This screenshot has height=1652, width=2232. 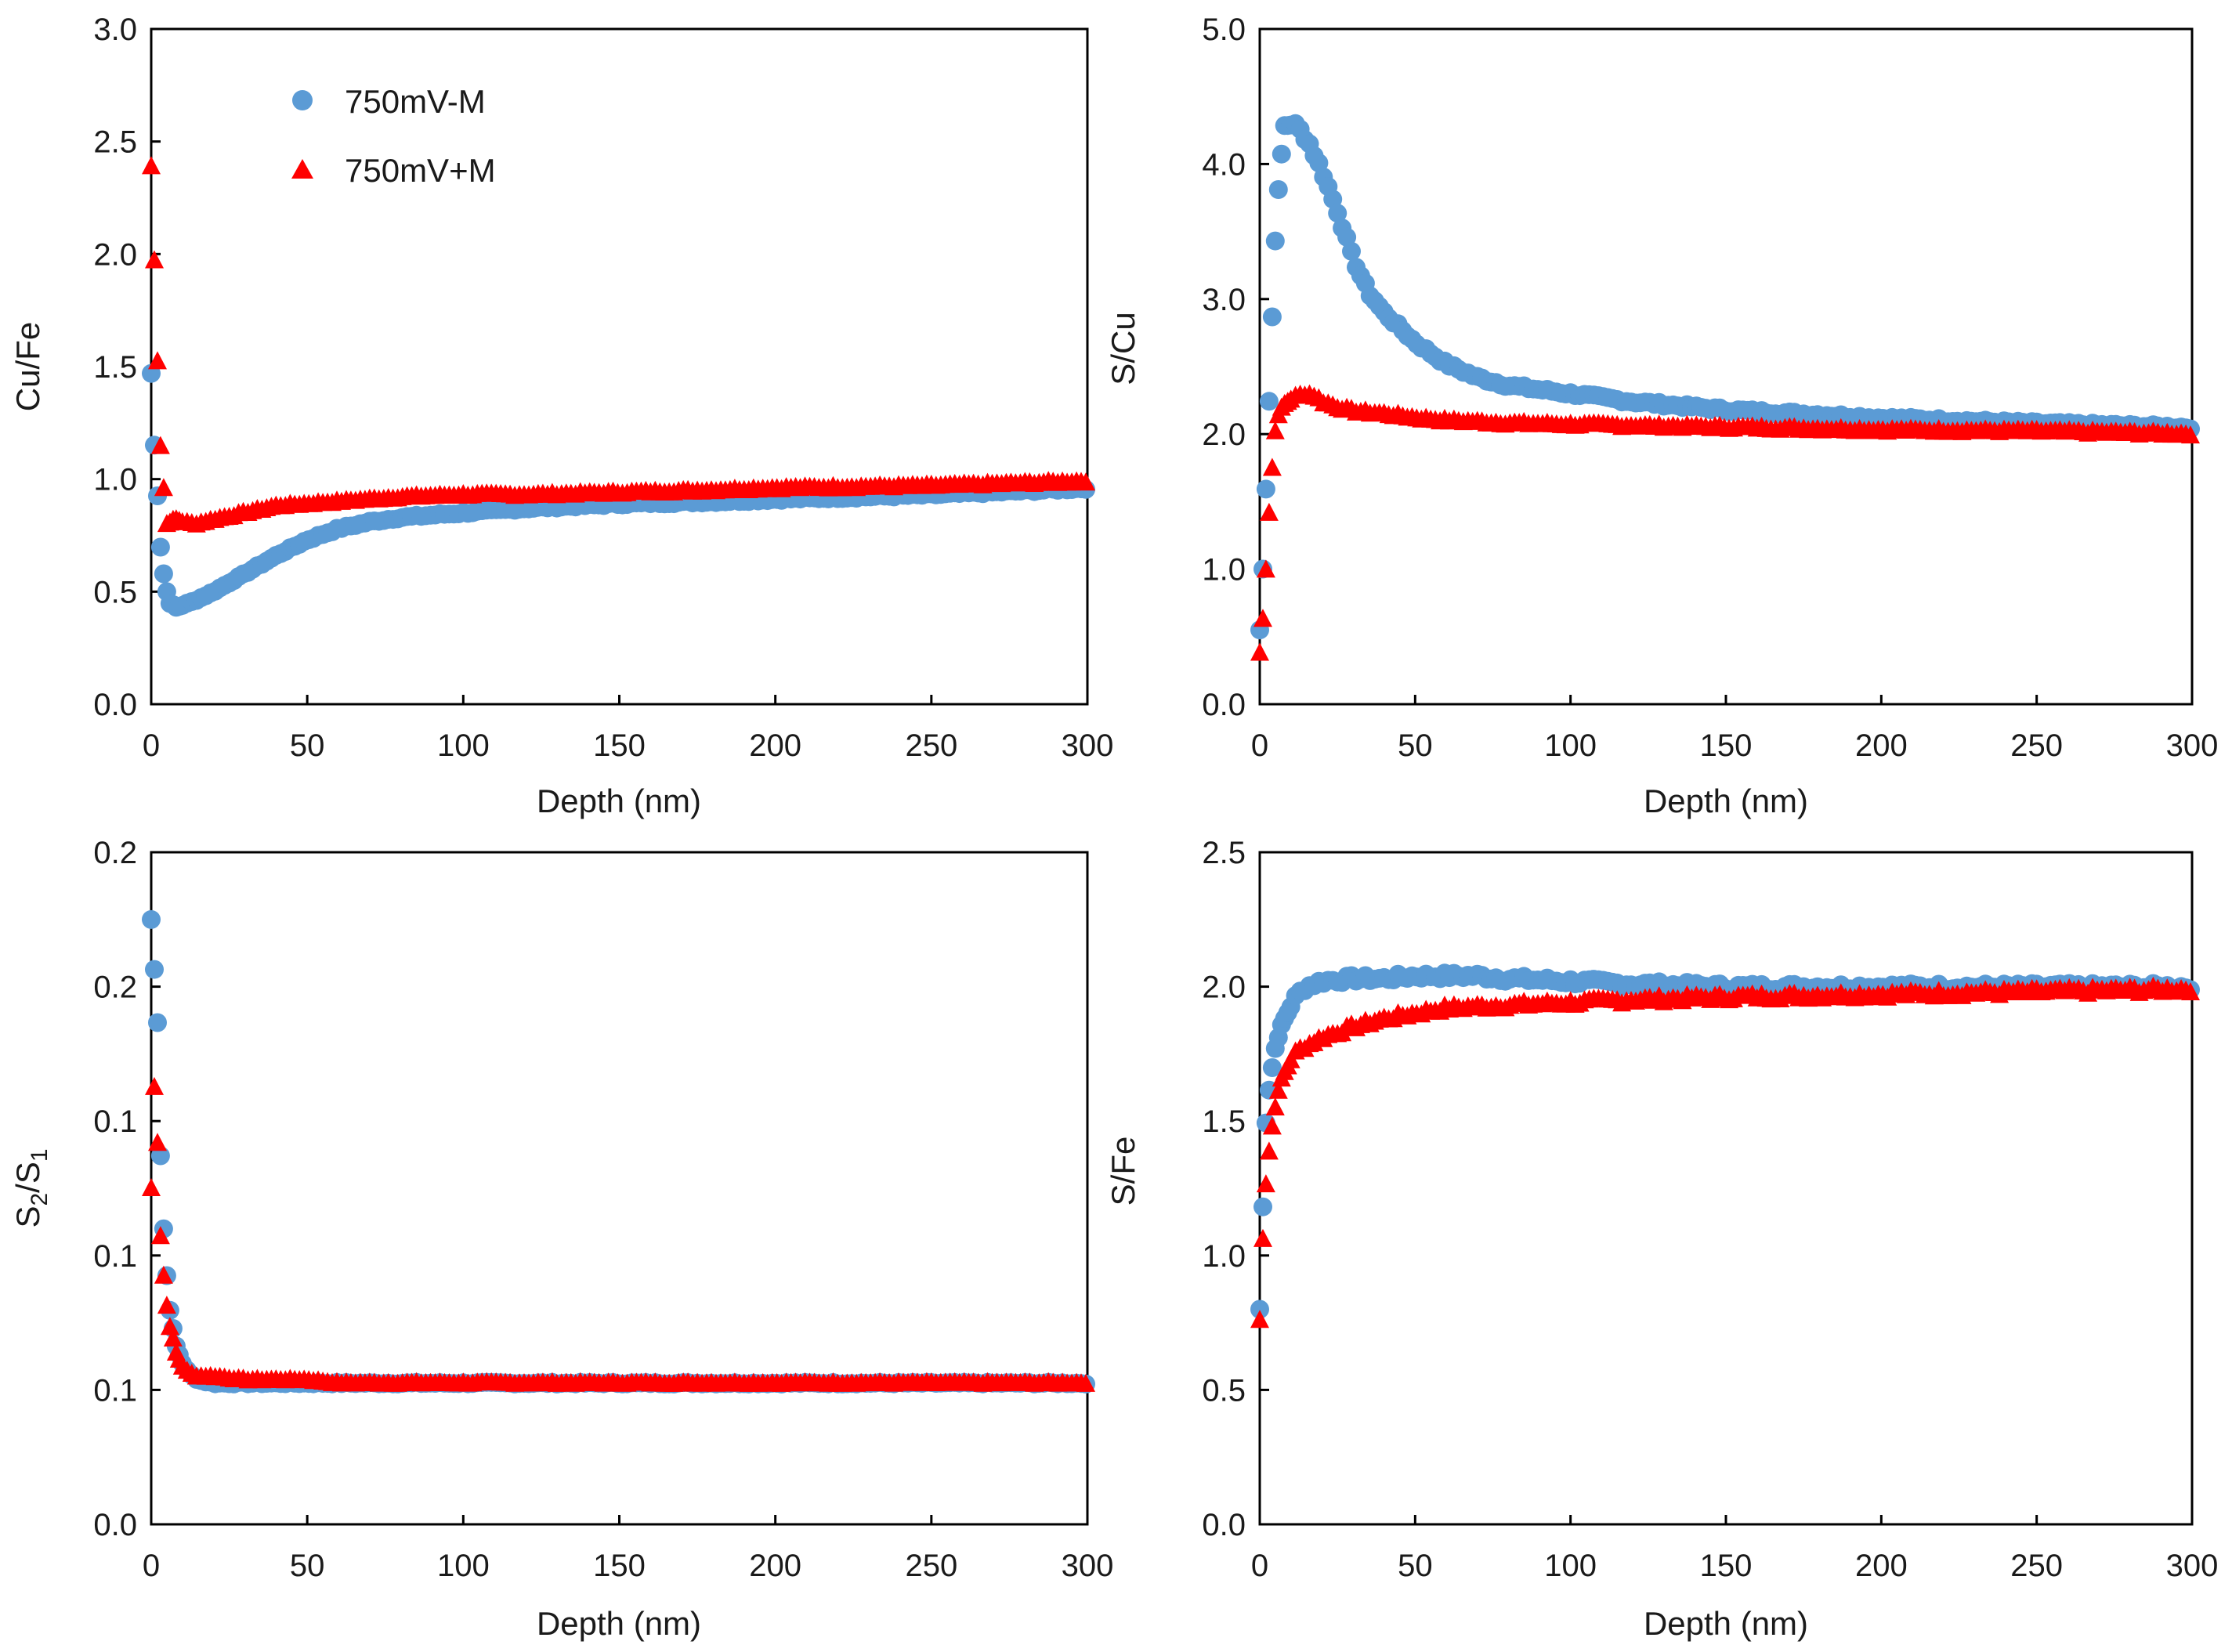 What do you see at coordinates (302, 100) in the screenshot?
I see `legend-marker-circle` at bounding box center [302, 100].